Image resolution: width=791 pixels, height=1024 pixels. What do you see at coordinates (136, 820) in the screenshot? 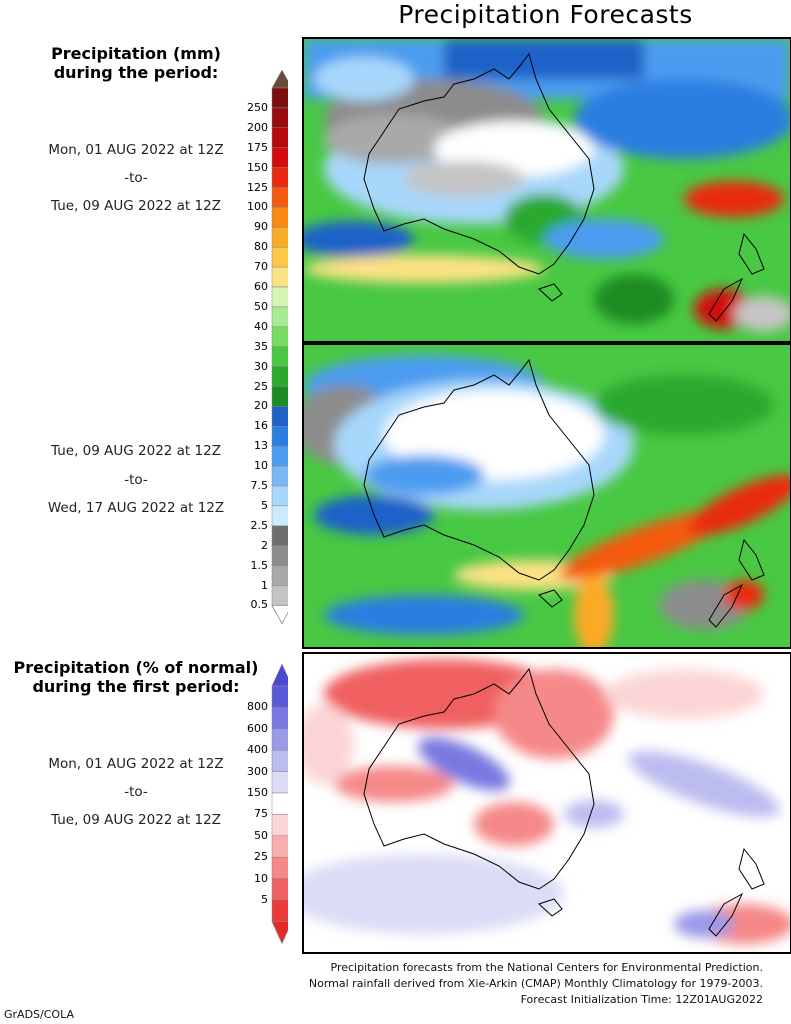
I see `period3-end: Tue, 09 AUG 2022 at 12Z` at bounding box center [136, 820].